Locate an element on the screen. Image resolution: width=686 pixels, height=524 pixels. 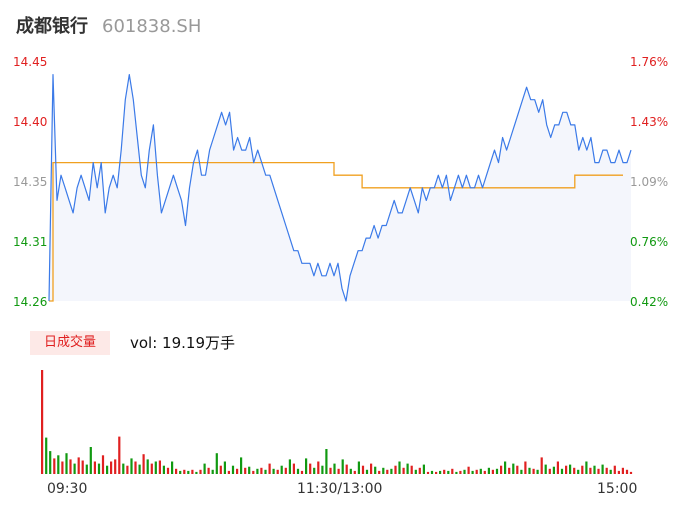
x-tick-label: 09:30 is located at coordinates (67, 489).